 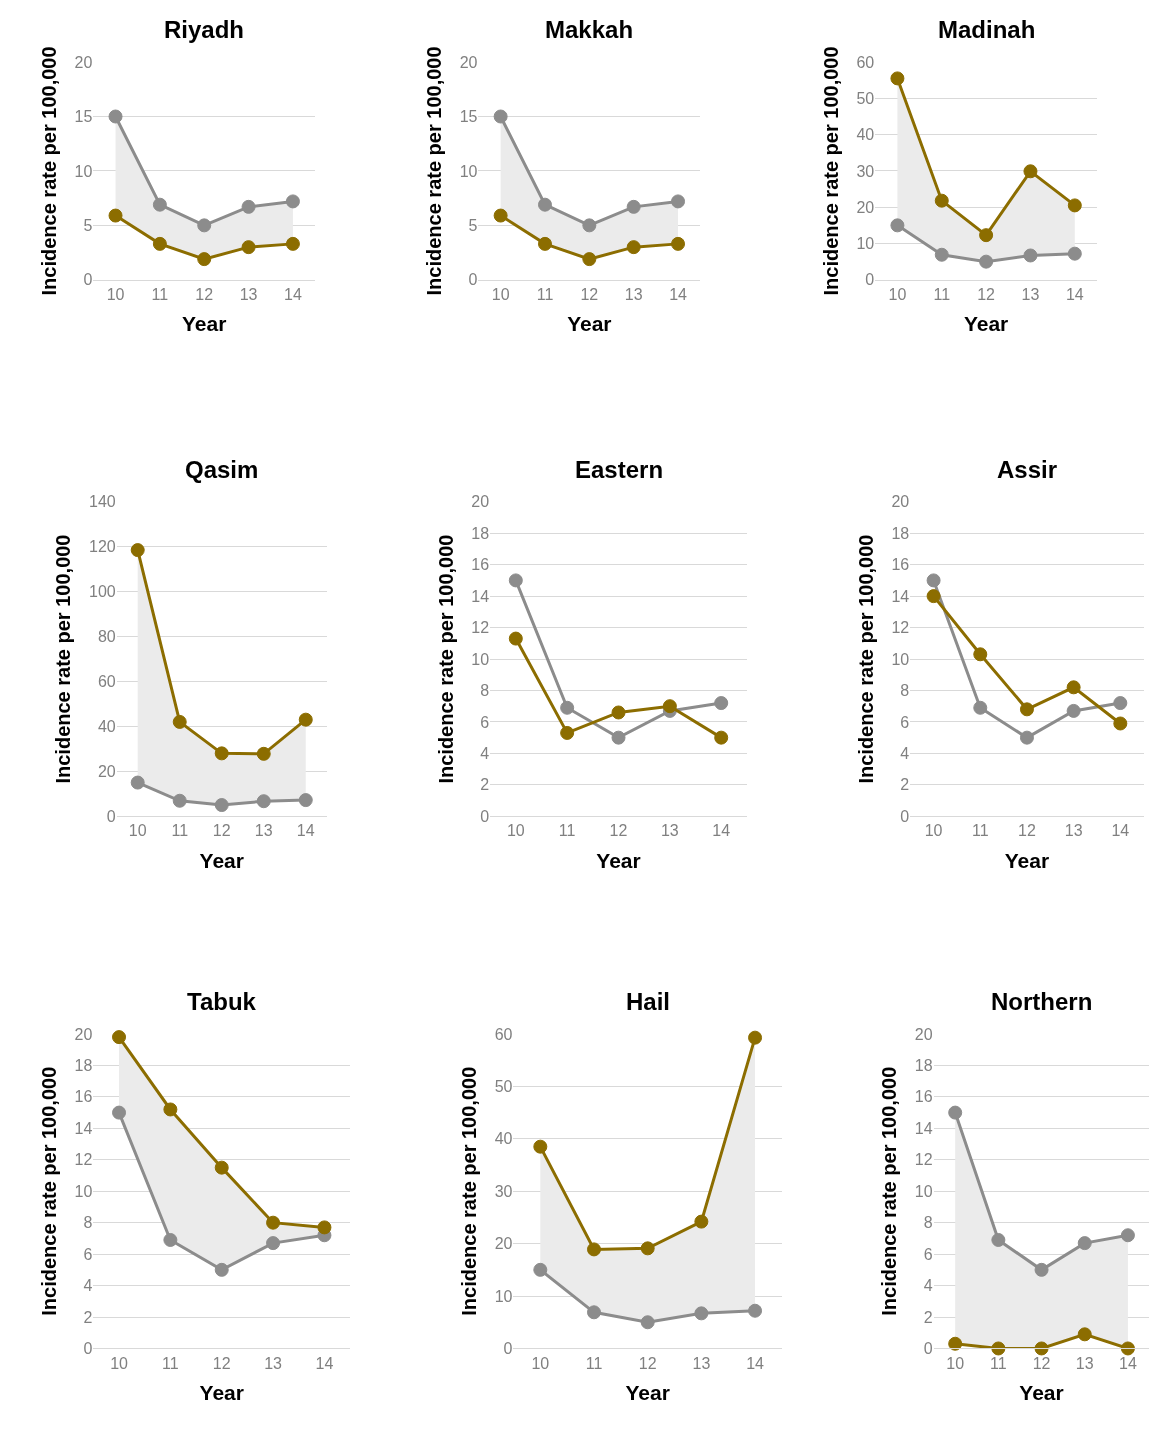 What do you see at coordinates (106, 637) in the screenshot?
I see `y-tick-label: 80` at bounding box center [106, 637].